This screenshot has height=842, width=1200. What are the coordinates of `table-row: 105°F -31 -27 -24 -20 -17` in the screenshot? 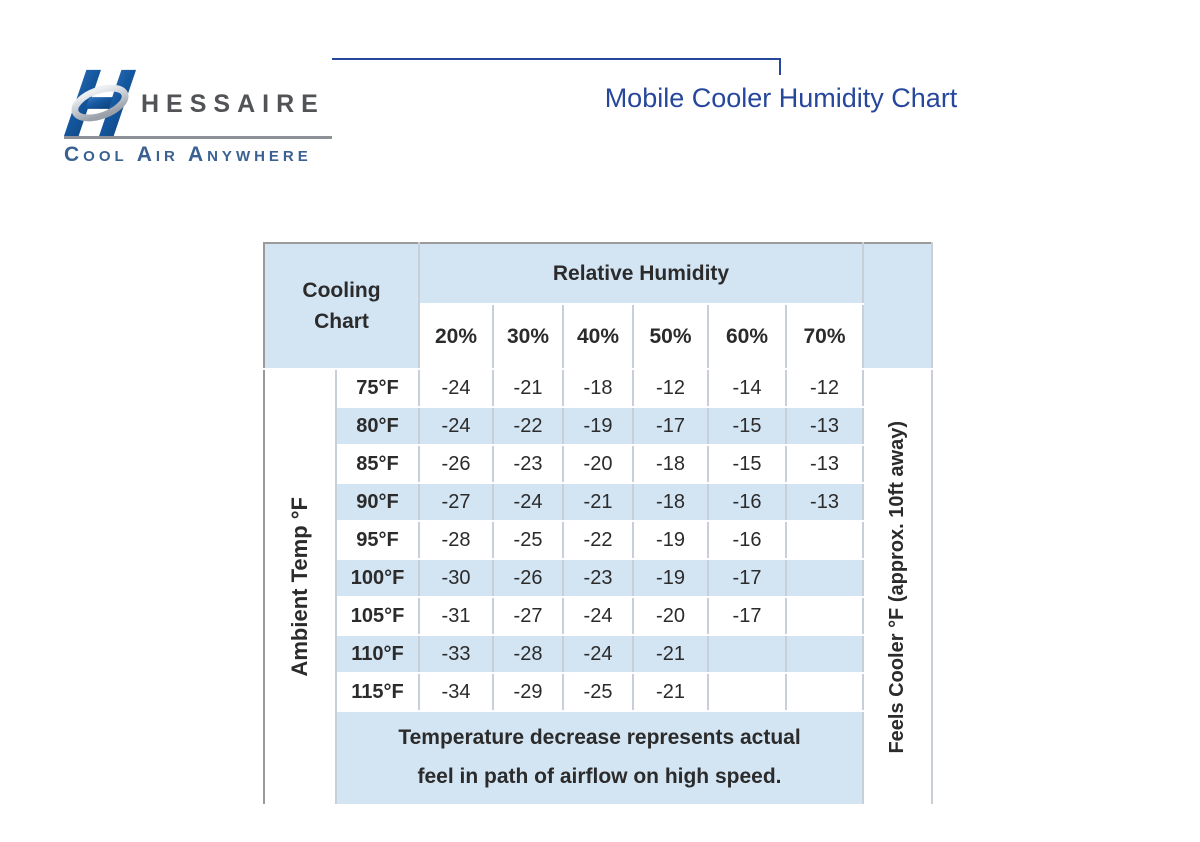 It's located at (598, 616).